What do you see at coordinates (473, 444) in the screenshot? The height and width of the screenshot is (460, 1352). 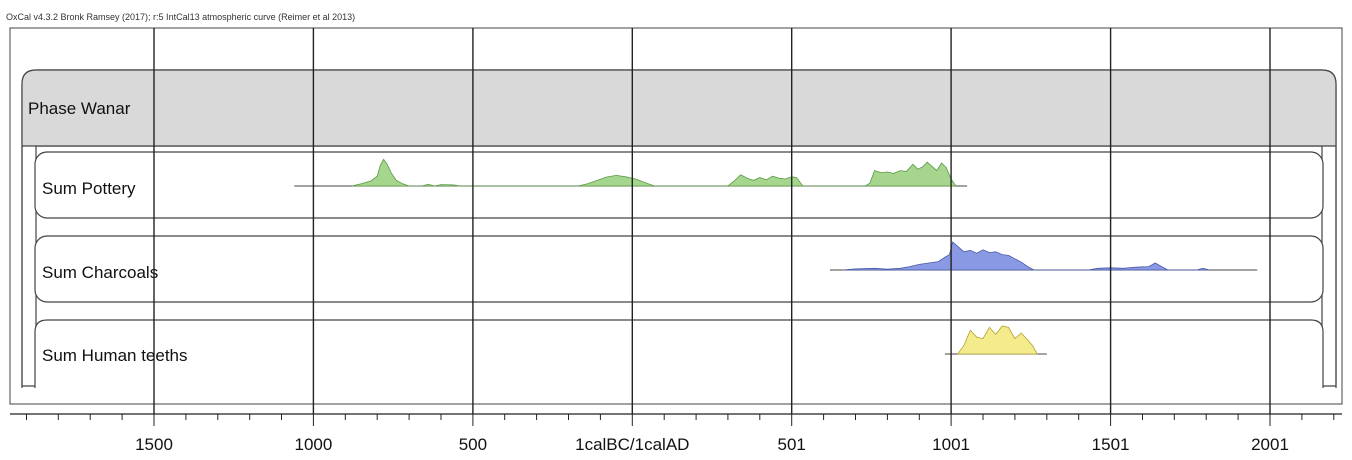 I see `tick-label-2: 500` at bounding box center [473, 444].